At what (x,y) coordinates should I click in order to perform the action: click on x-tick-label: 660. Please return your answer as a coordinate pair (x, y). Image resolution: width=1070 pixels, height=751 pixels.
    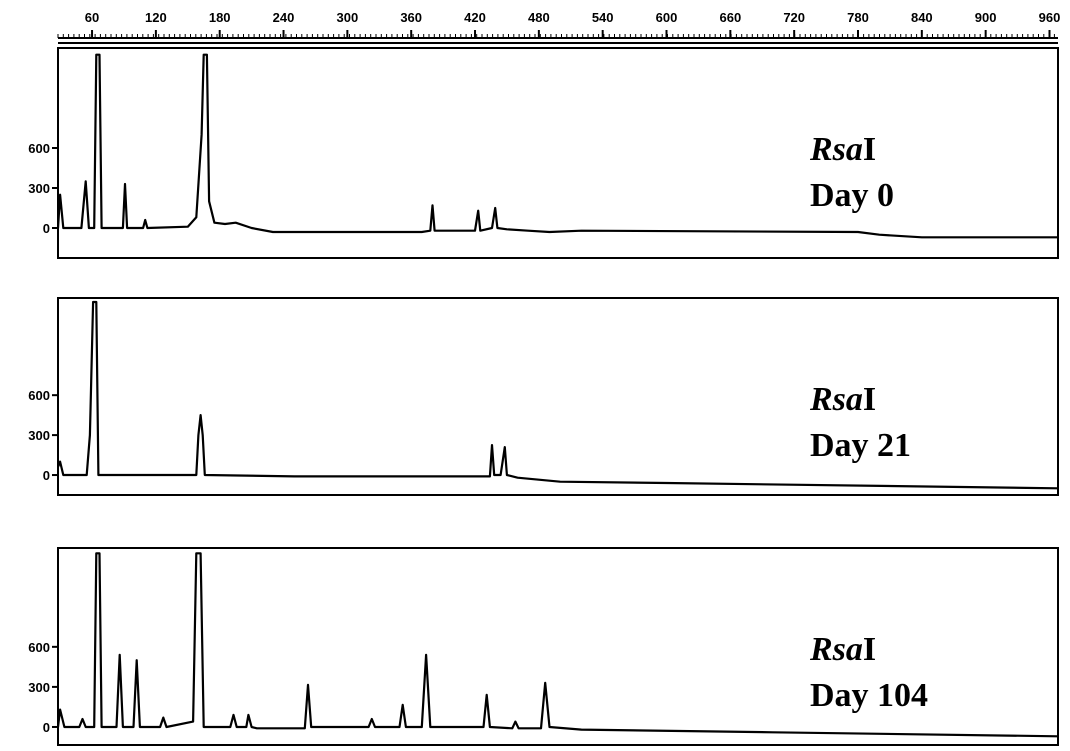
    Looking at the image, I should click on (730, 17).